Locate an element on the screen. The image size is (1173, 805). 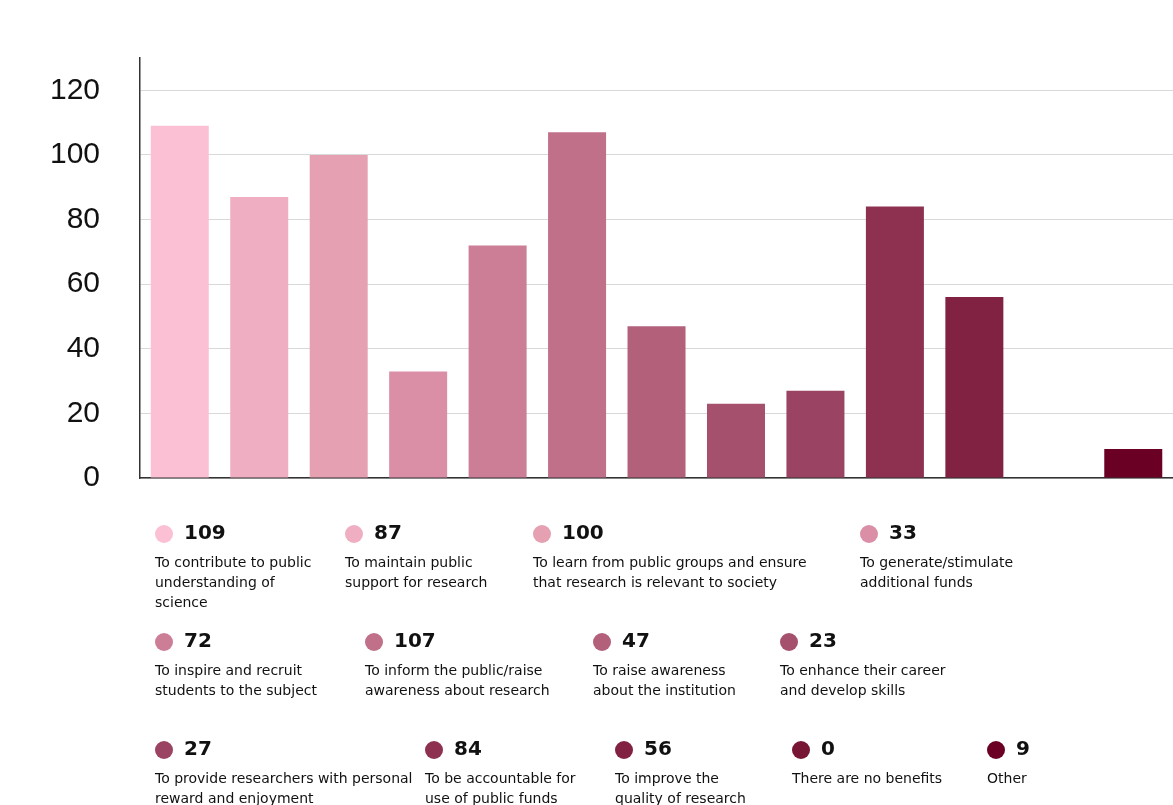
legend-label: To enhance their career and develop skills is located at coordinates (862, 679).